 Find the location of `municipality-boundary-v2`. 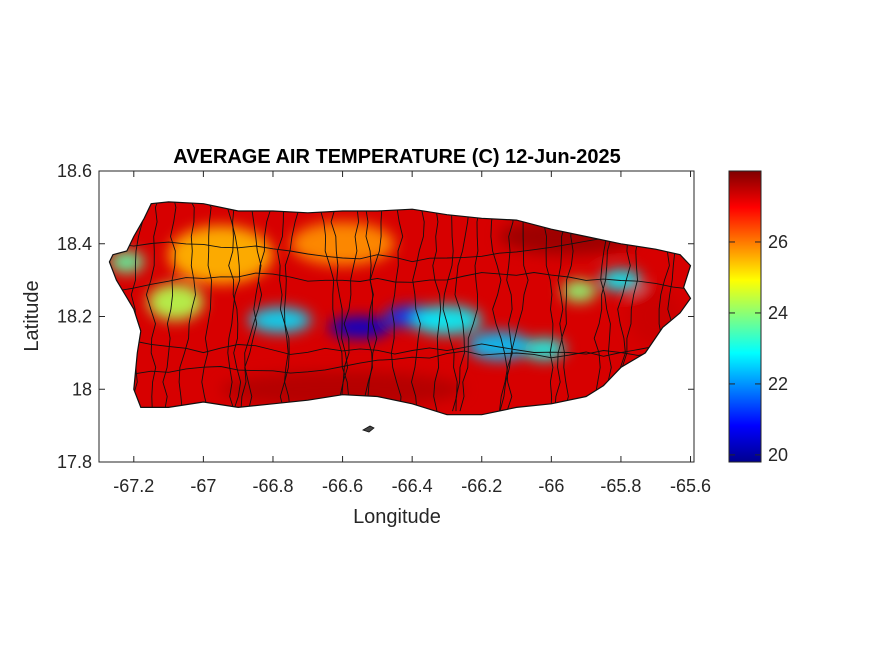

municipality-boundary-v2 is located at coordinates (169, 306).